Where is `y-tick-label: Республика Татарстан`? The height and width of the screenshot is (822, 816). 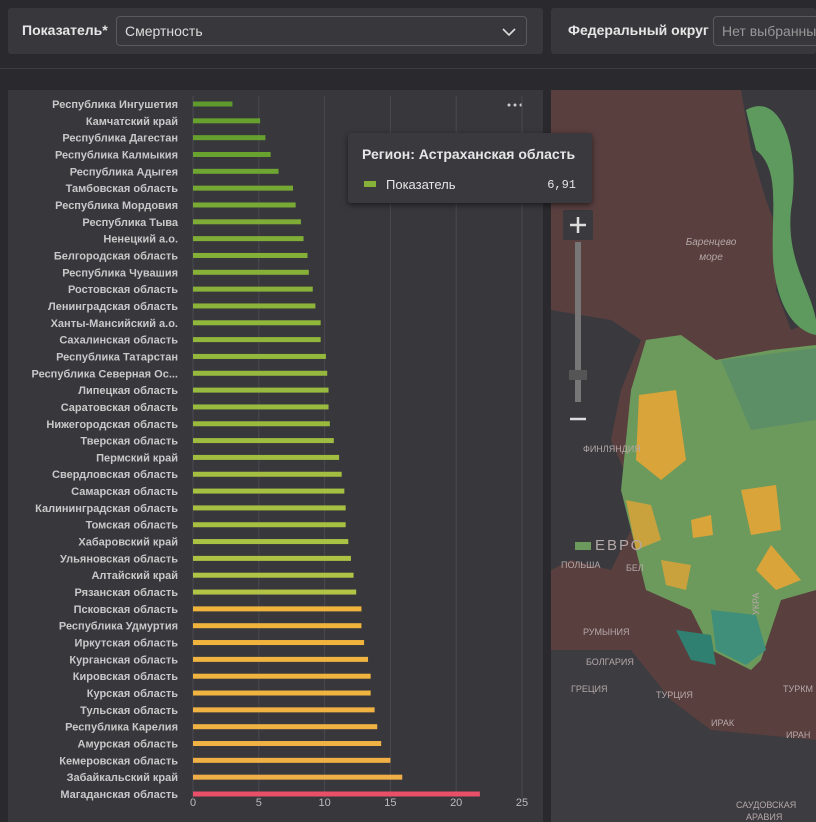
y-tick-label: Республика Татарстан is located at coordinates (117, 357).